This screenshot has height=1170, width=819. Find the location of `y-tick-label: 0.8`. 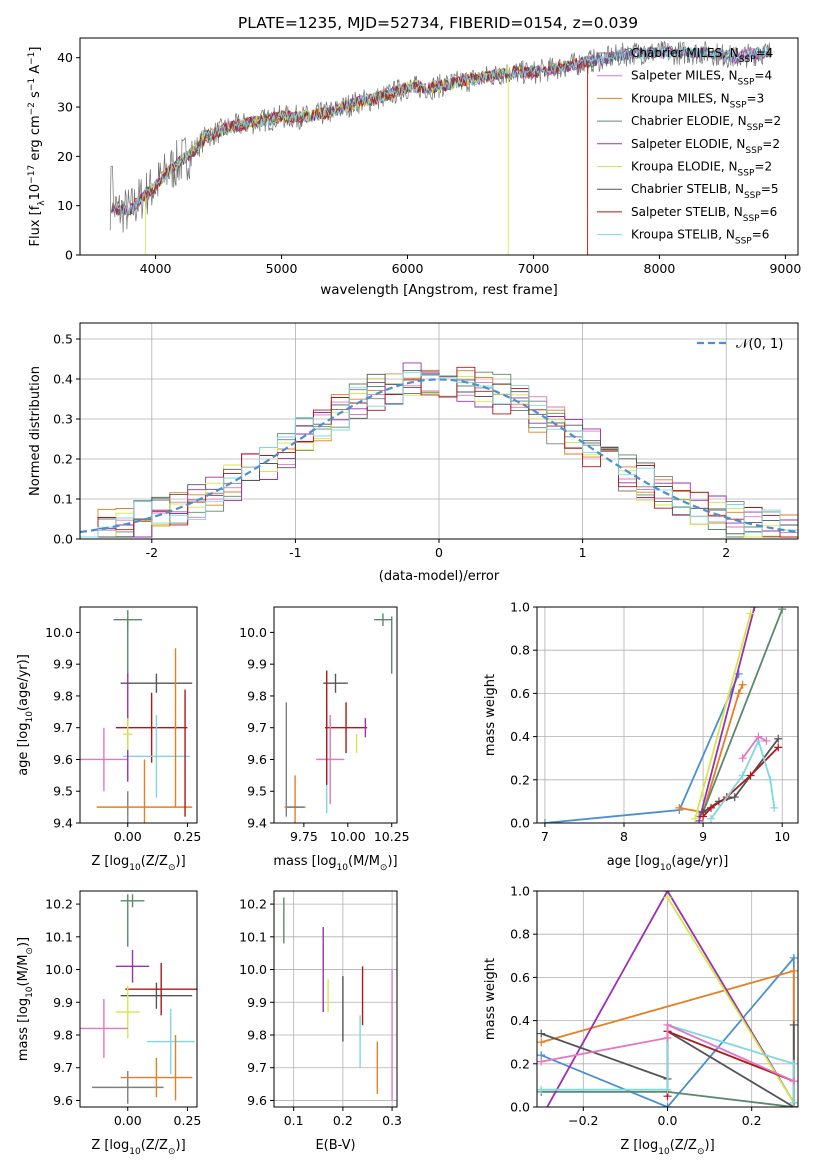

y-tick-label: 0.8 is located at coordinates (520, 934).